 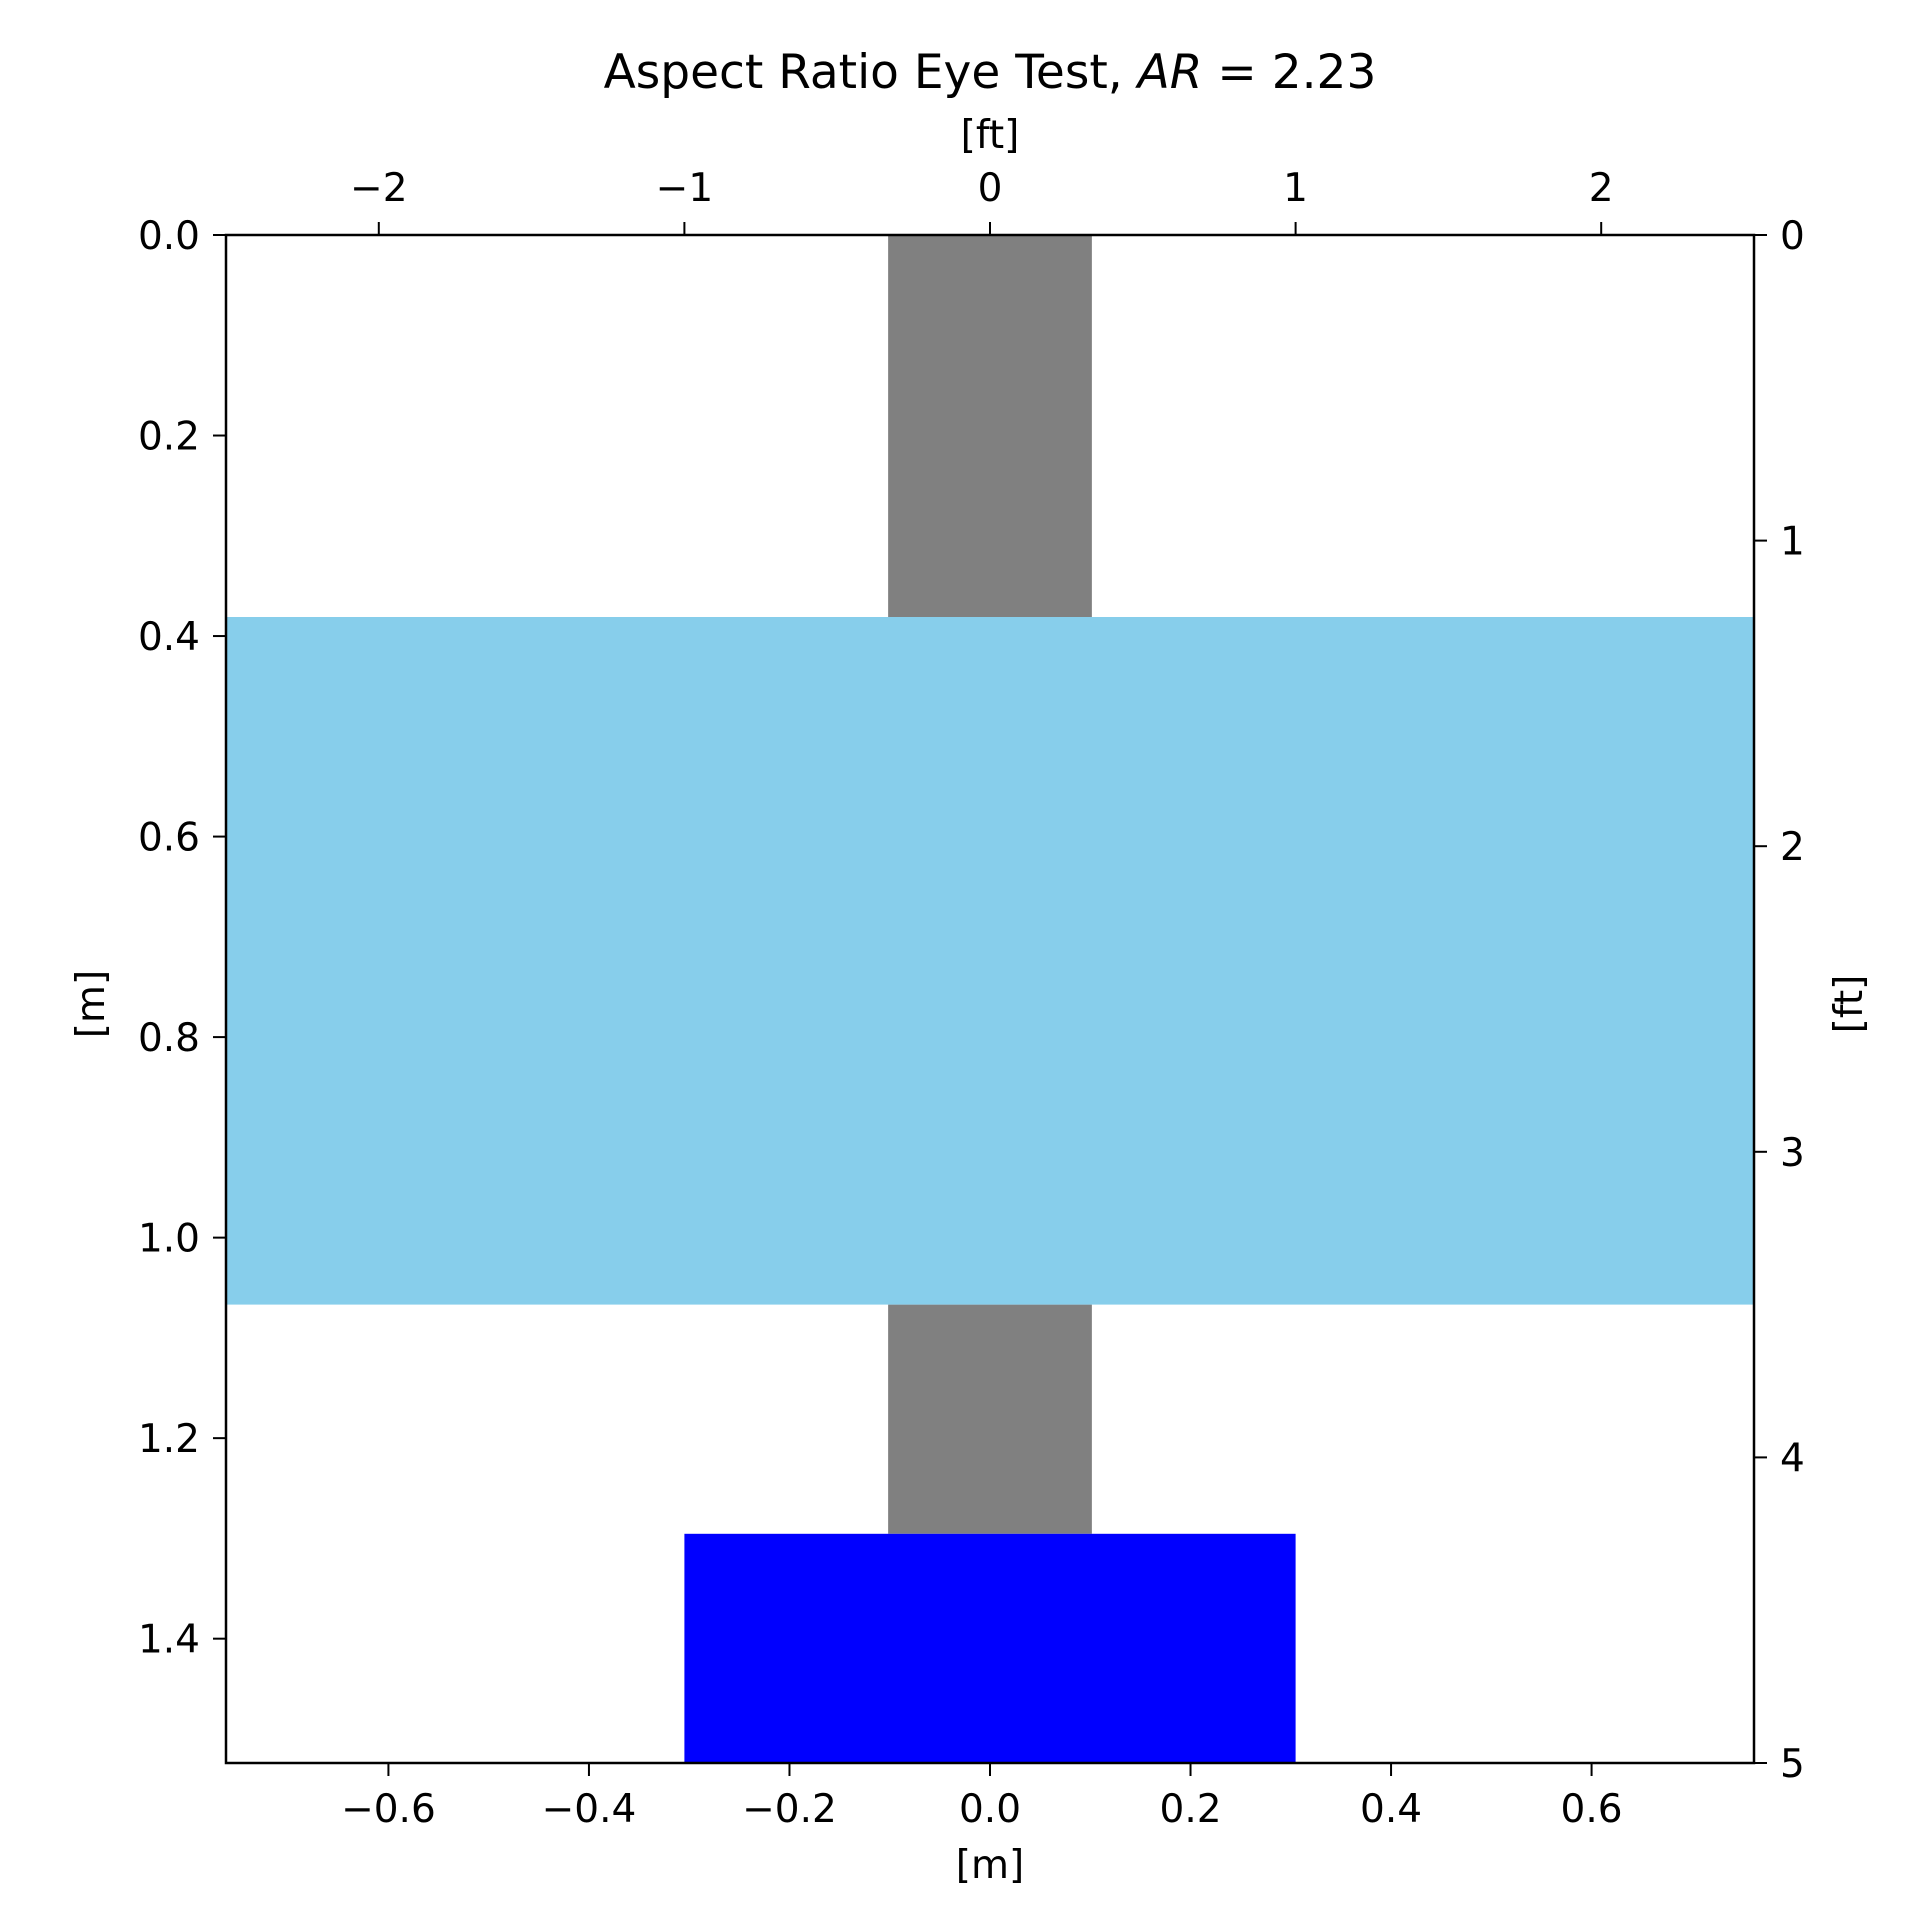 What do you see at coordinates (1592, 1809) in the screenshot?
I see `x-tick-label: 0.6` at bounding box center [1592, 1809].